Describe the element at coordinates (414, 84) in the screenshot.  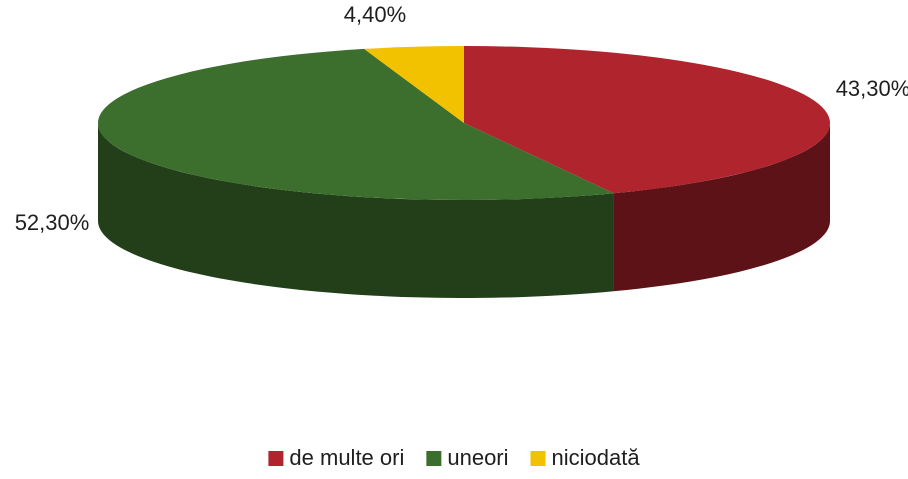
I see `slice-niciodata` at that location.